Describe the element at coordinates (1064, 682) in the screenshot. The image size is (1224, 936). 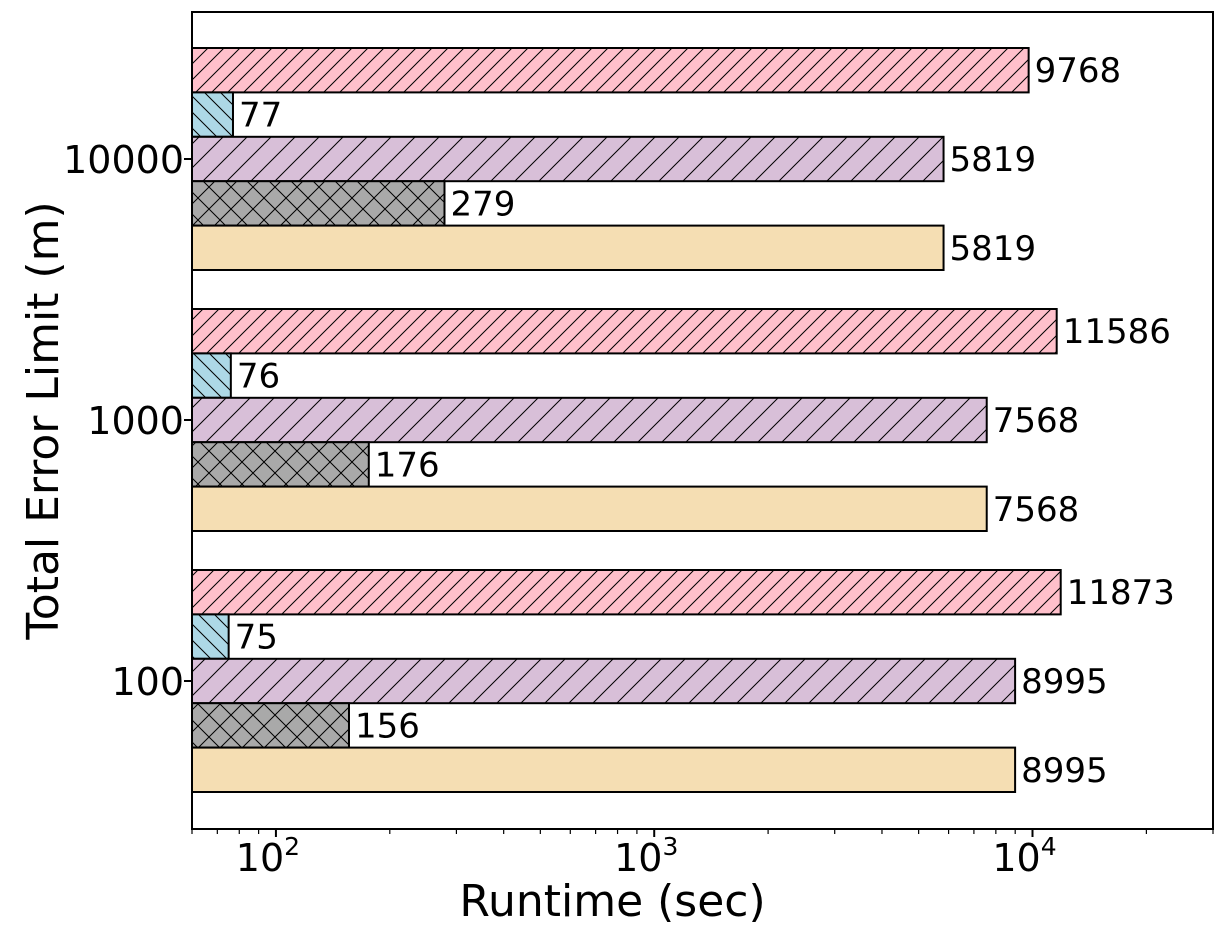
I see `data-label-100-s3: 8995` at that location.